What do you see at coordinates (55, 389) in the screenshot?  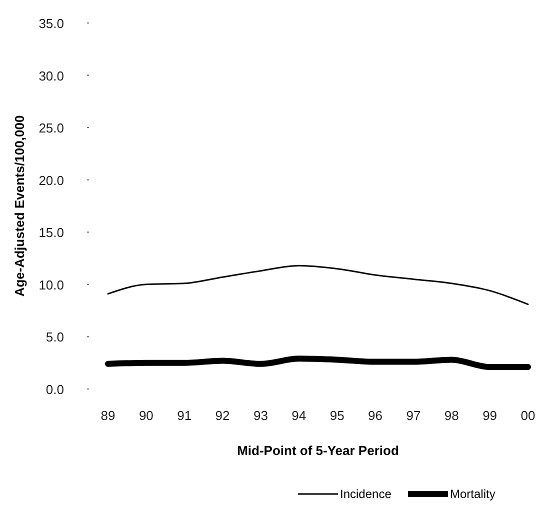 I see `y-tick-label: 0.0` at bounding box center [55, 389].